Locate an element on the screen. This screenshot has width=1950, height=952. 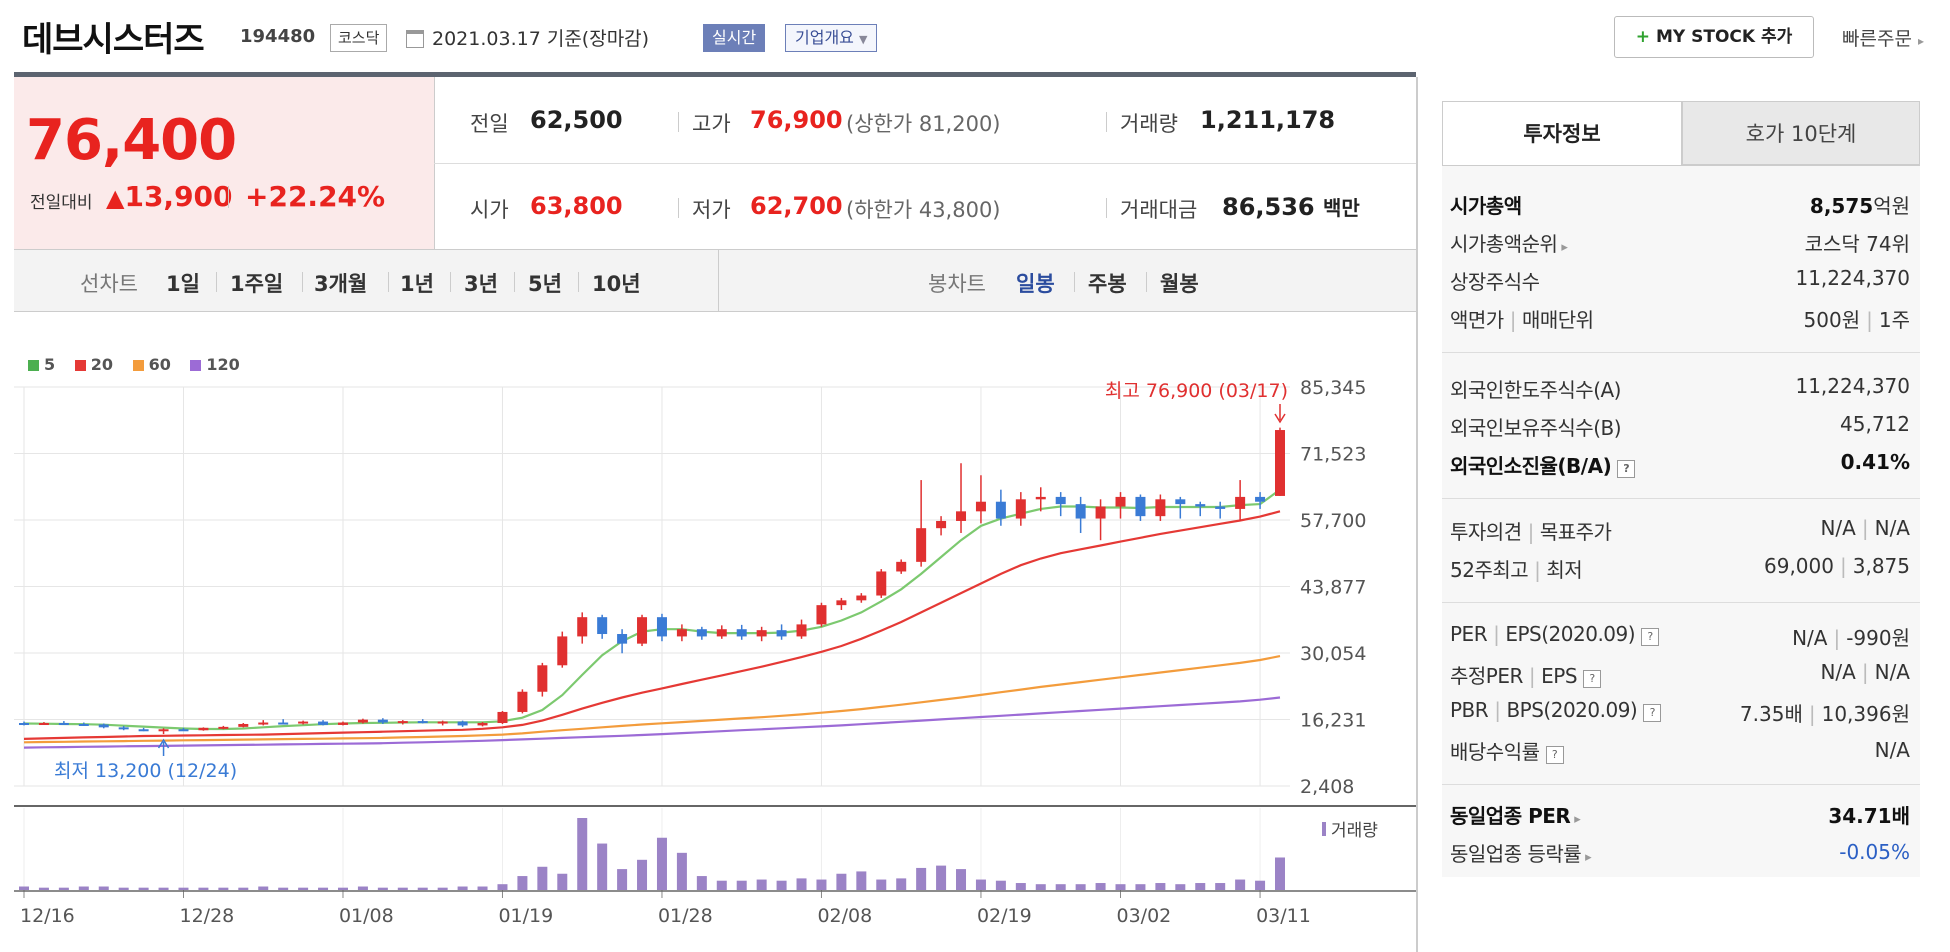
legend-ma120: 120 is located at coordinates (215, 364).